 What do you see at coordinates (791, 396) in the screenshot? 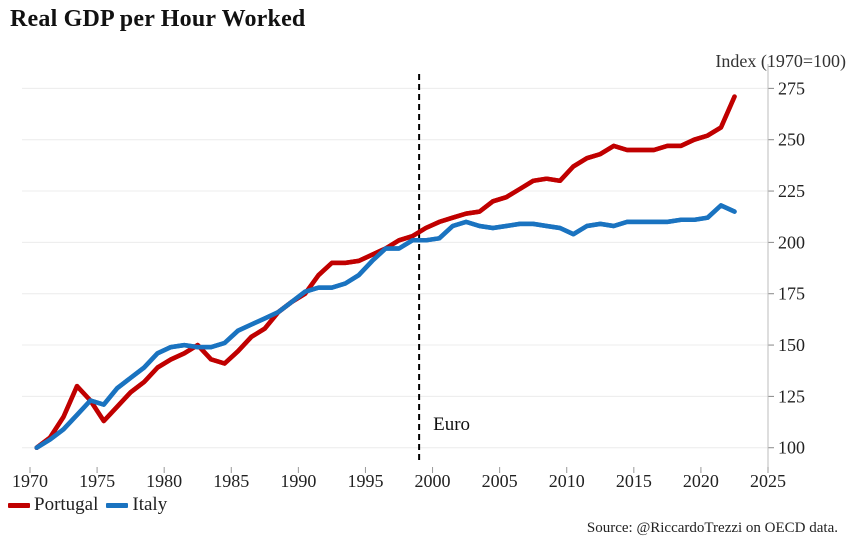
I see `y-tick-label-125: 125` at bounding box center [791, 396].